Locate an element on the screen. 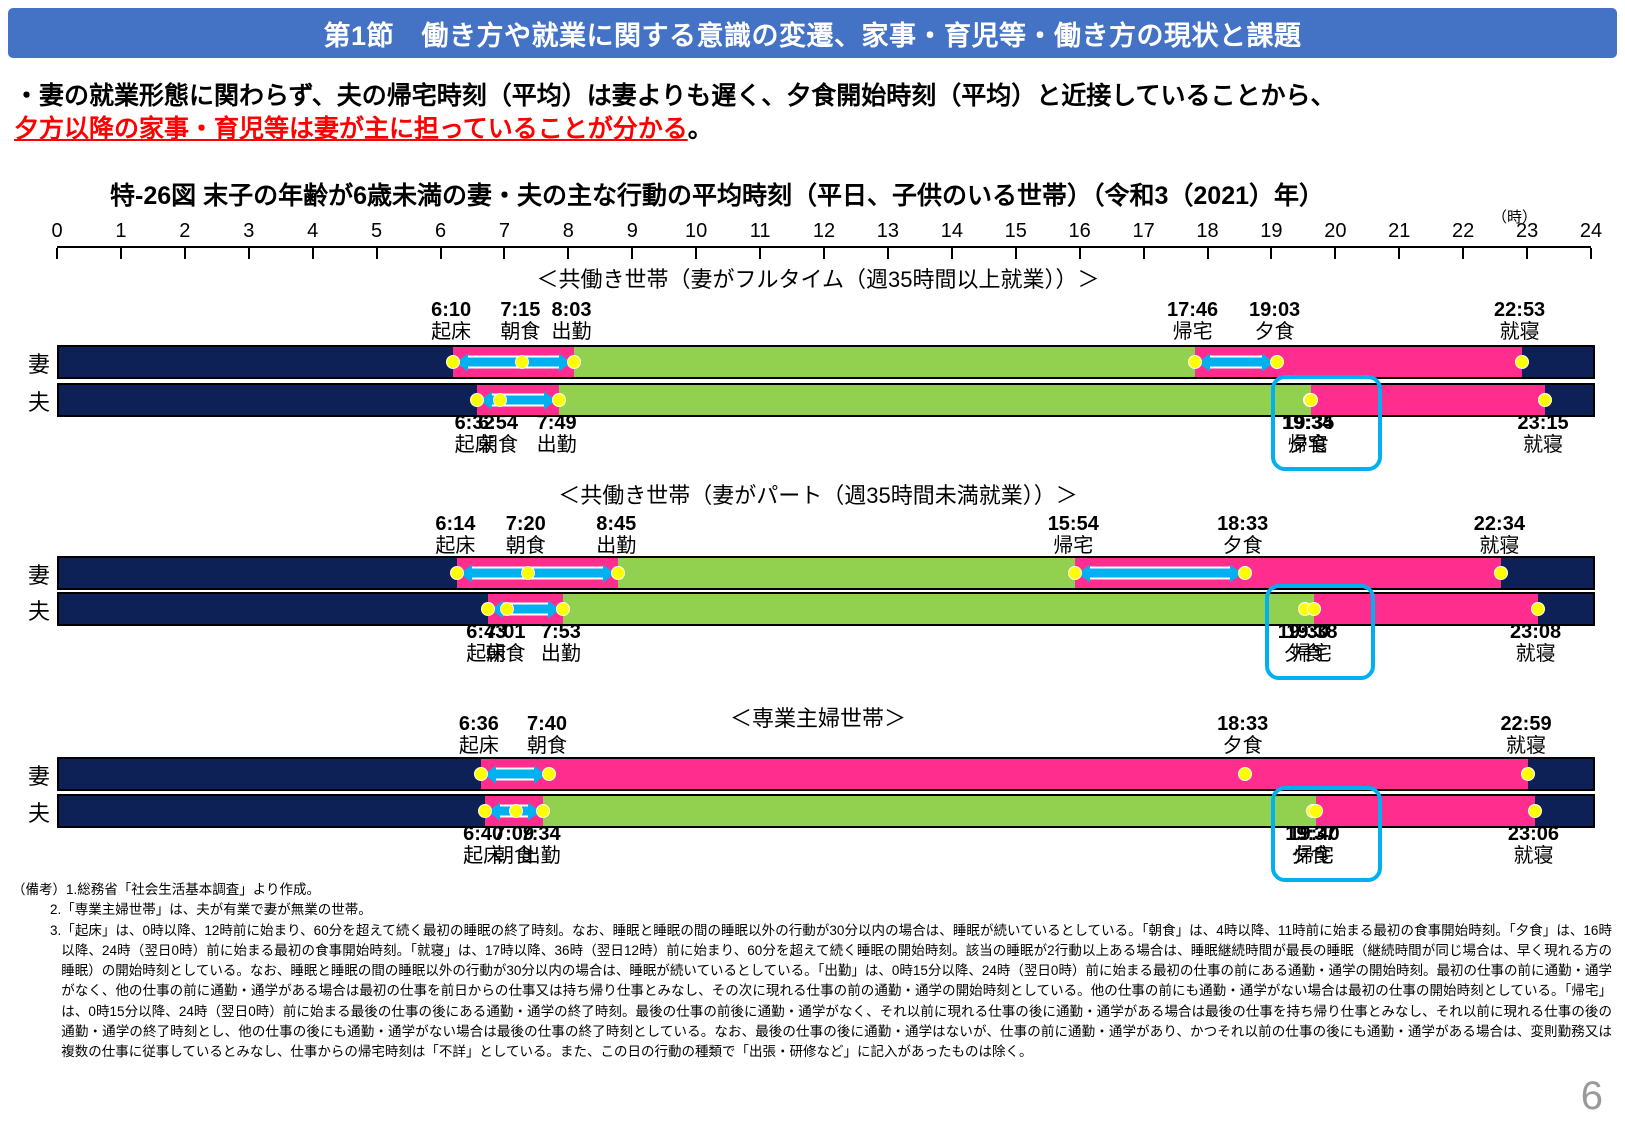 The height and width of the screenshot is (1125, 1625). event-label: 23:06 就寝 is located at coordinates (1533, 845).